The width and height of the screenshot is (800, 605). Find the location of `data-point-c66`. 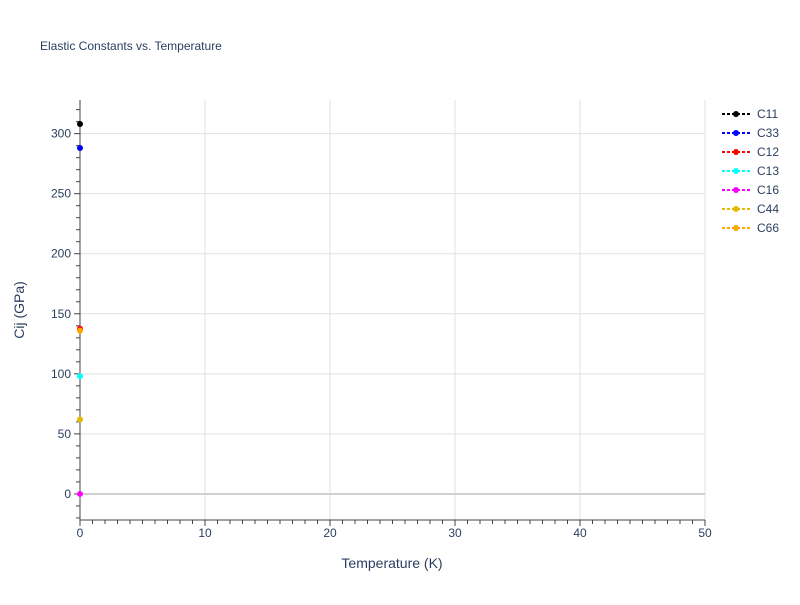

data-point-c66 is located at coordinates (80, 330).